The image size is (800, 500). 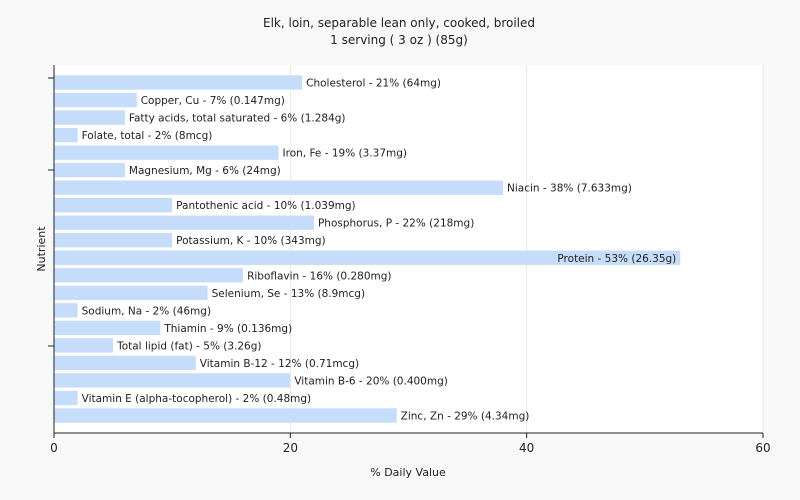 I want to click on bar-label: Total lipid (fat) - 5% (3.26g), so click(x=188, y=346).